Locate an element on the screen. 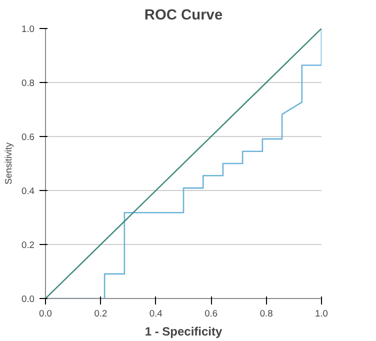  y-axis-title: Sensitivity is located at coordinates (9, 163).